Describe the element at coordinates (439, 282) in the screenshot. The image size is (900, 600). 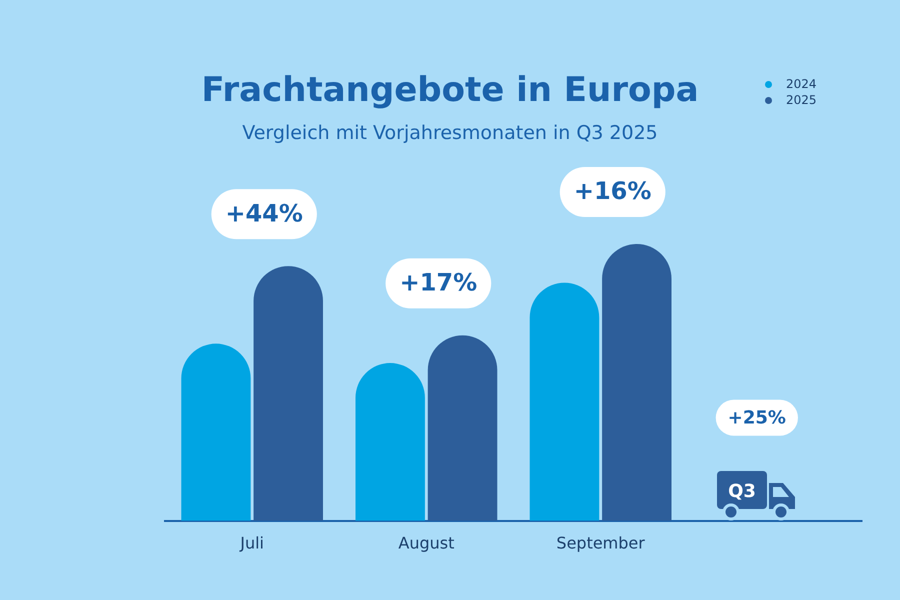
I see `annotation: +17%` at that location.